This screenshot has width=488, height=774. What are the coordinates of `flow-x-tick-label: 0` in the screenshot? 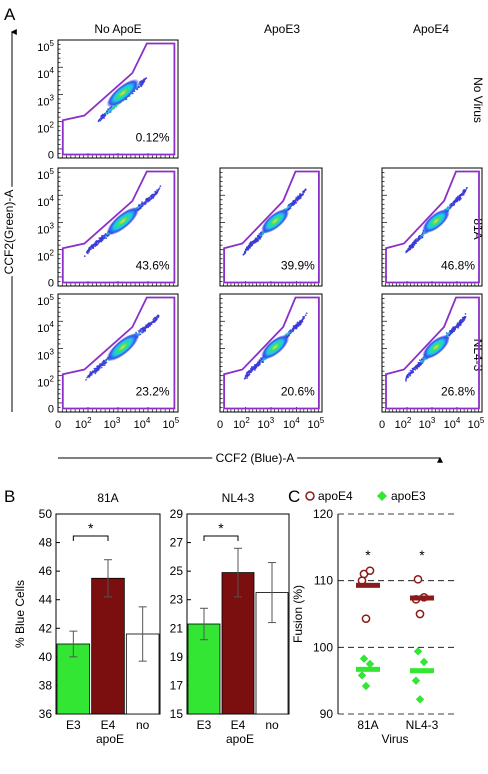 It's located at (220, 425).